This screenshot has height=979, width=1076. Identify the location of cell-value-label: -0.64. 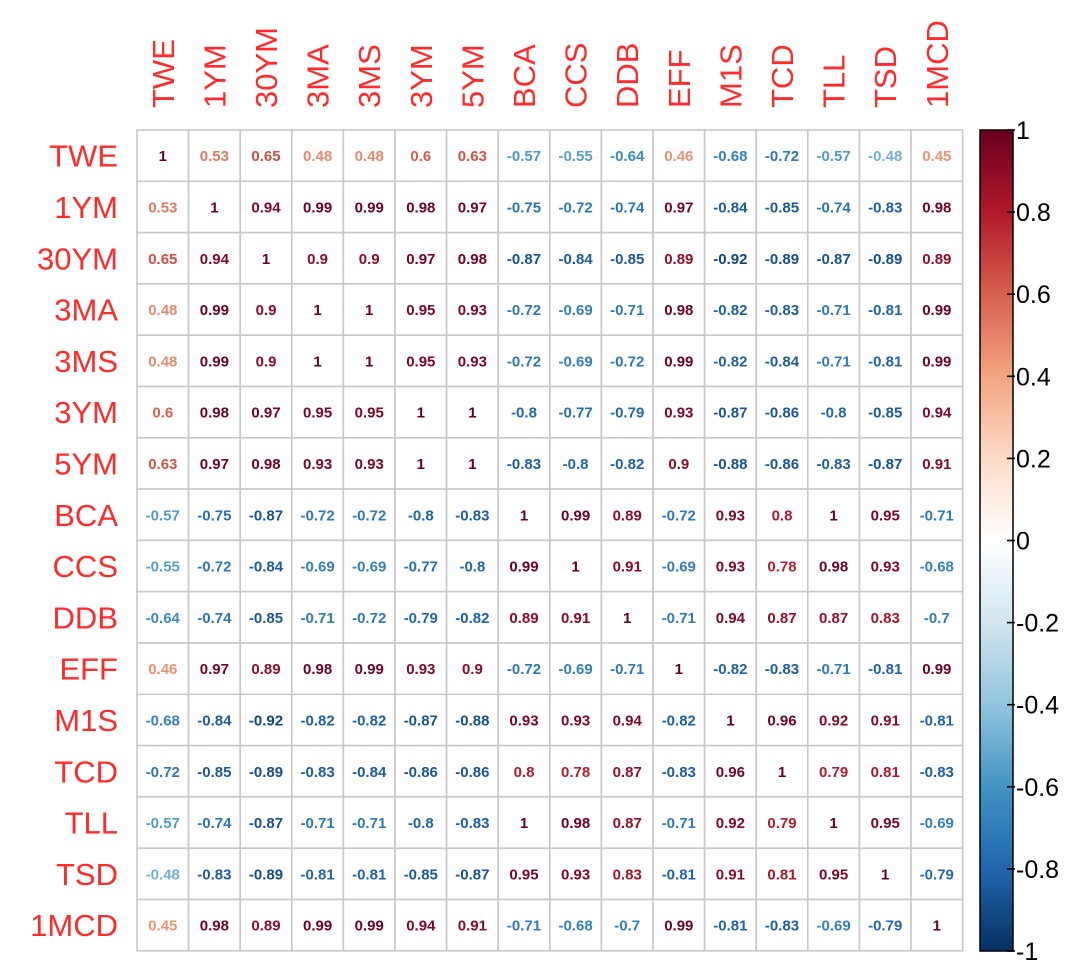
(163, 618).